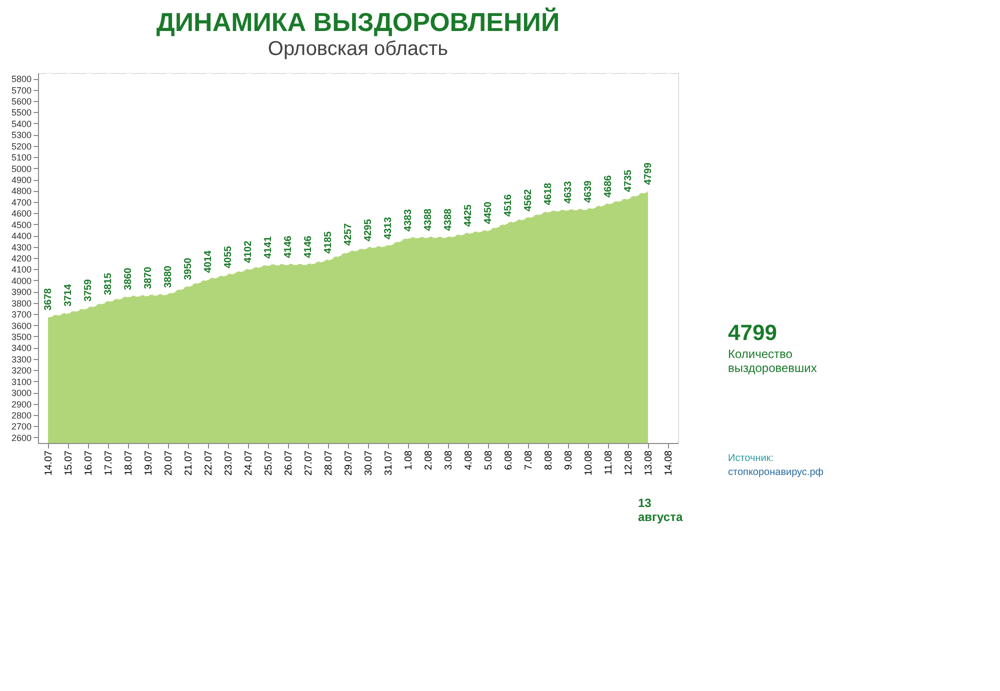  What do you see at coordinates (128, 278) in the screenshot?
I see `data-label: 3860` at bounding box center [128, 278].